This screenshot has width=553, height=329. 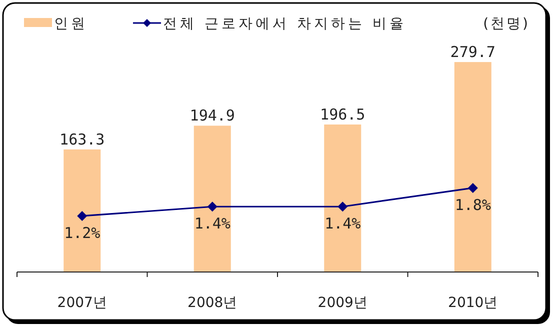 What do you see at coordinates (82, 139) in the screenshot?
I see `data-label: 163.3` at bounding box center [82, 139].